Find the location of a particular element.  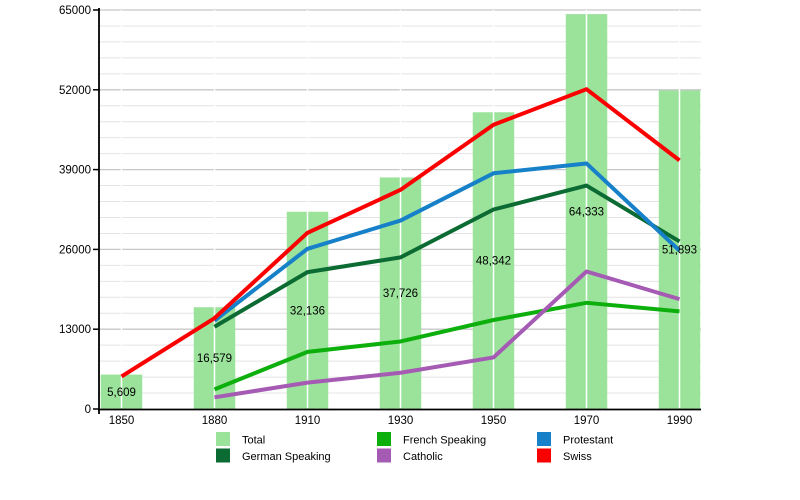

legend-item-protestant: Protestant is located at coordinates (575, 439).